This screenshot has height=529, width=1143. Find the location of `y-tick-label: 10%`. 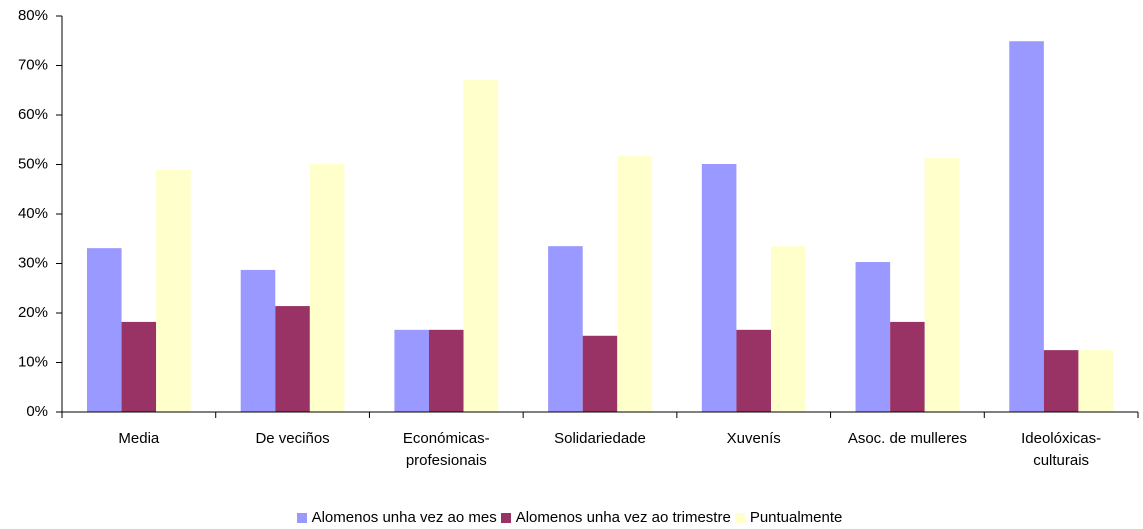

y-tick-label: 10% is located at coordinates (33, 361).